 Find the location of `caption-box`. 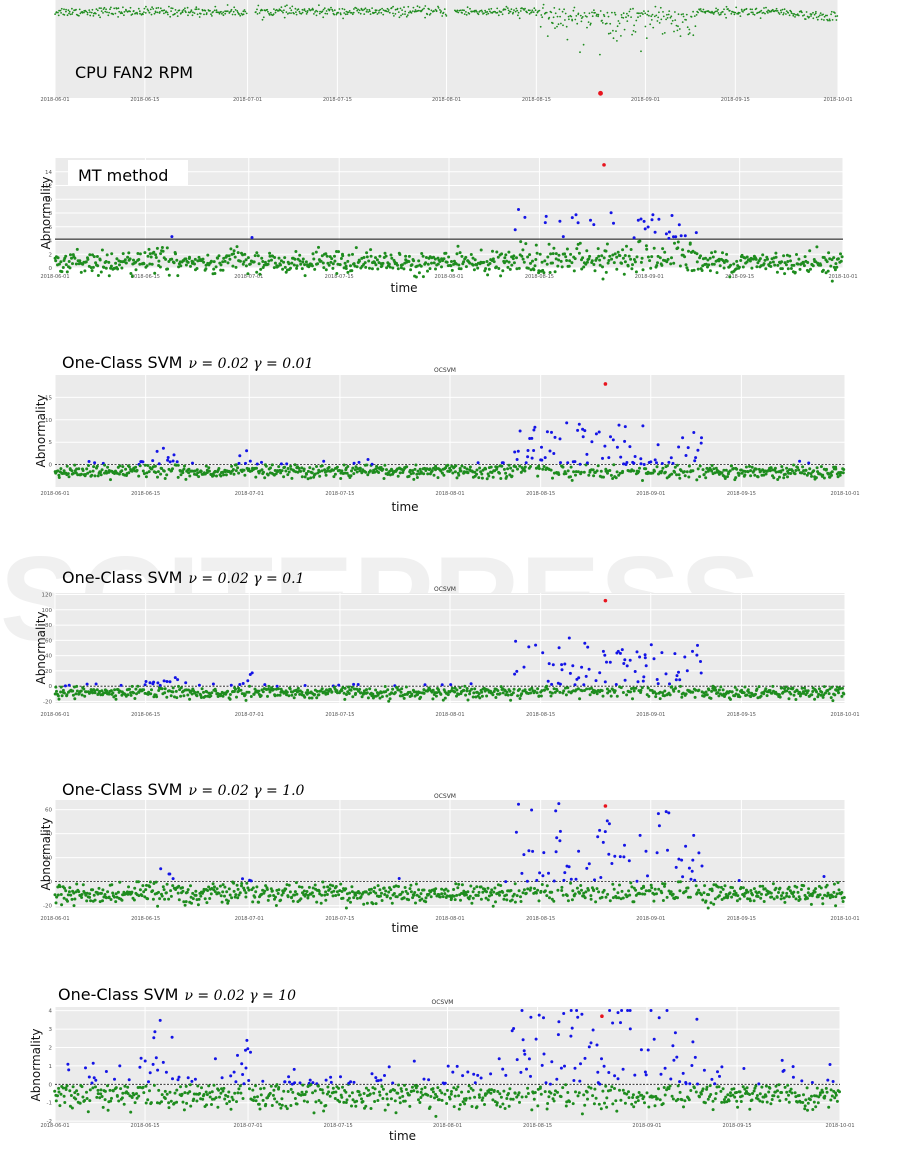

caption-box is located at coordinates (128, 173).